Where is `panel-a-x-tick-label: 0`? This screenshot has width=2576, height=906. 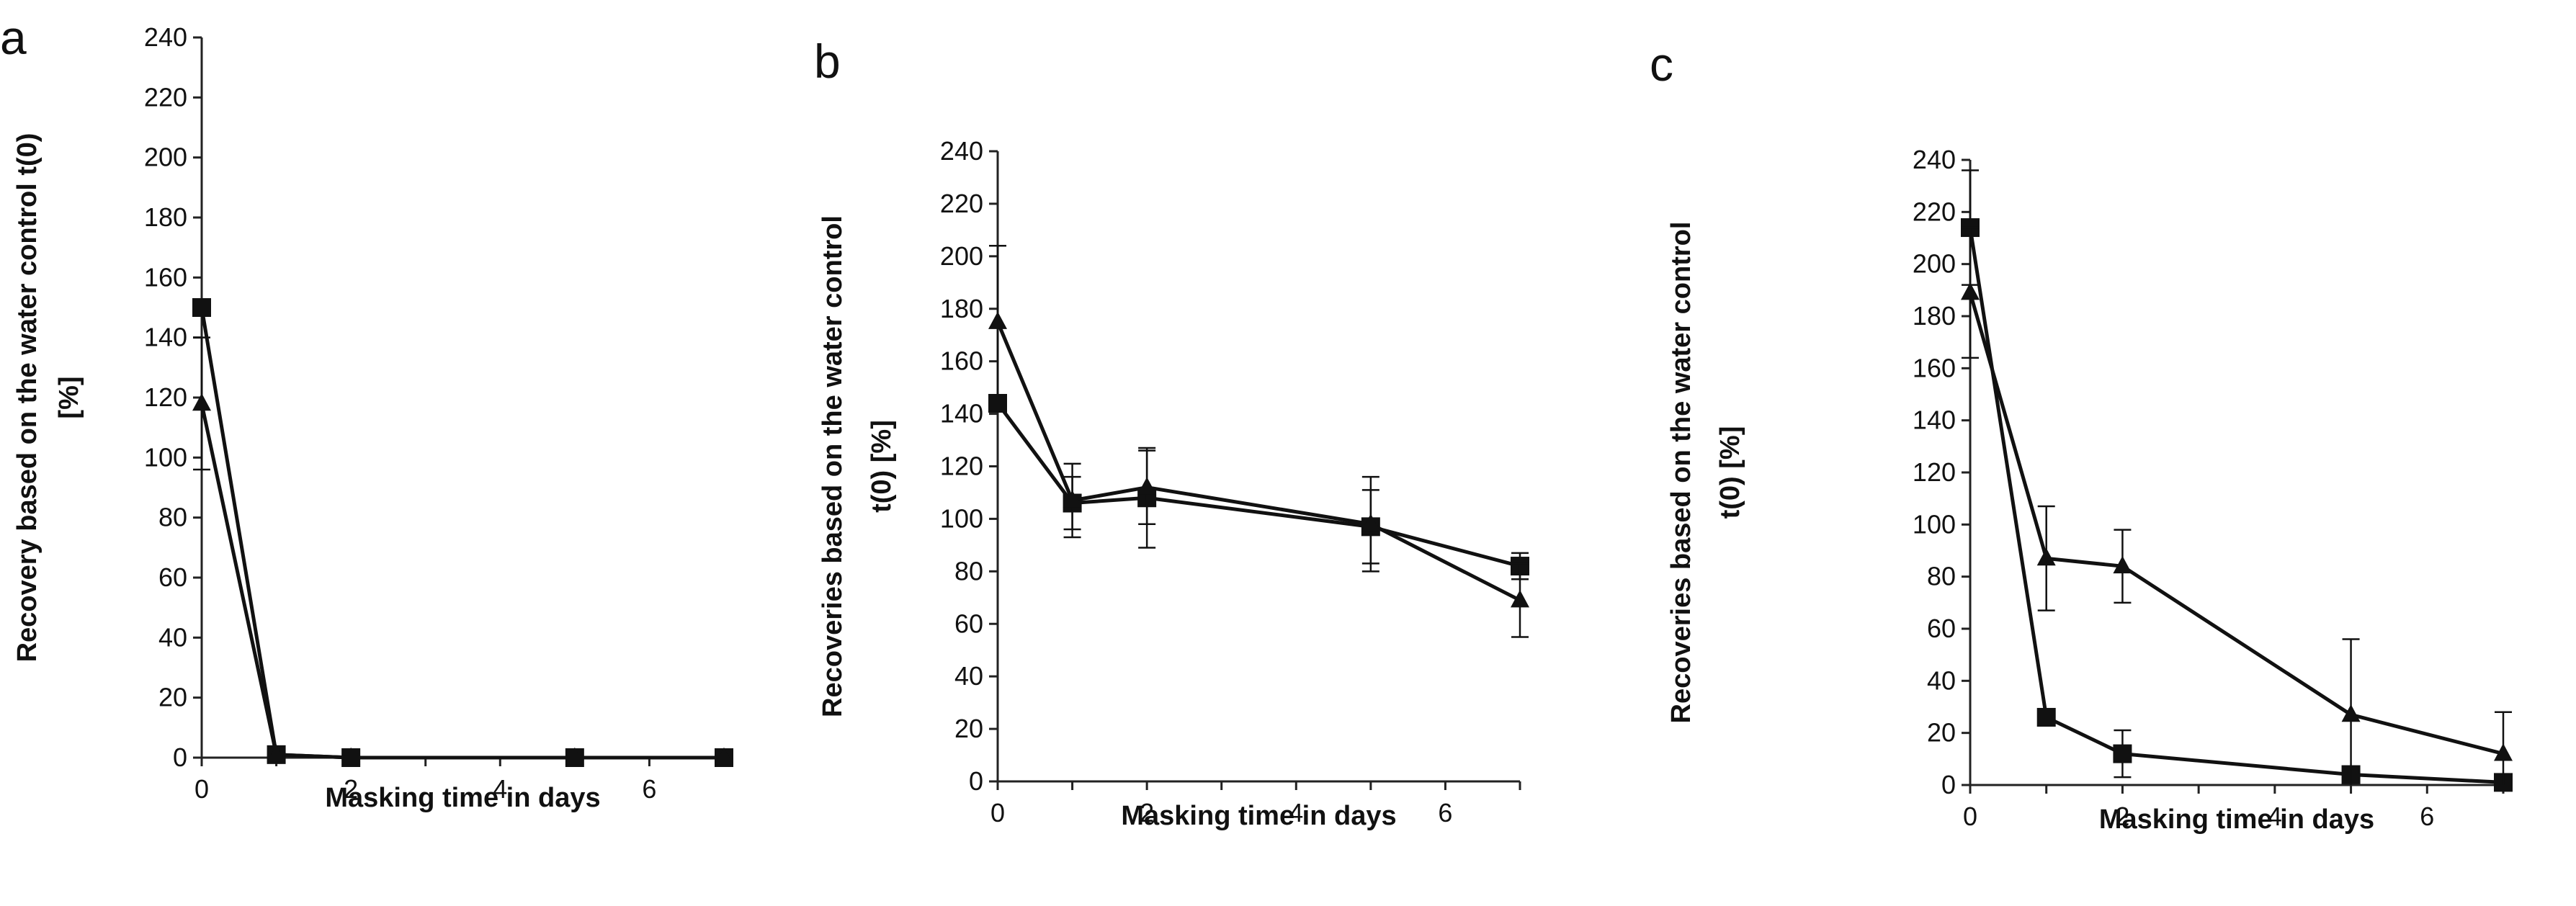 panel-a-x-tick-label: 0 is located at coordinates (201, 789).